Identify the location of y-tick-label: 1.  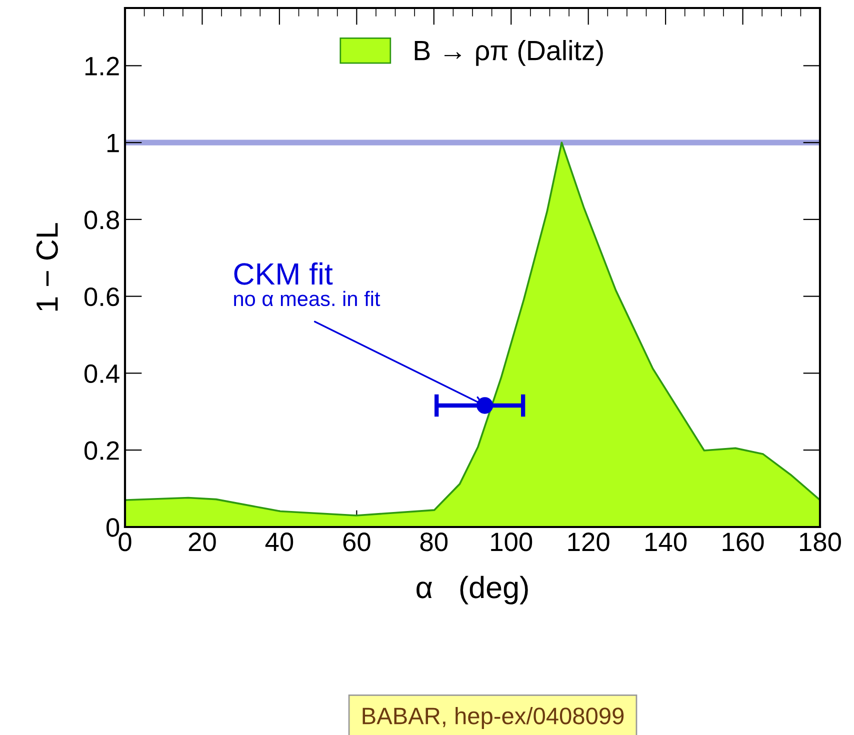
(113, 143).